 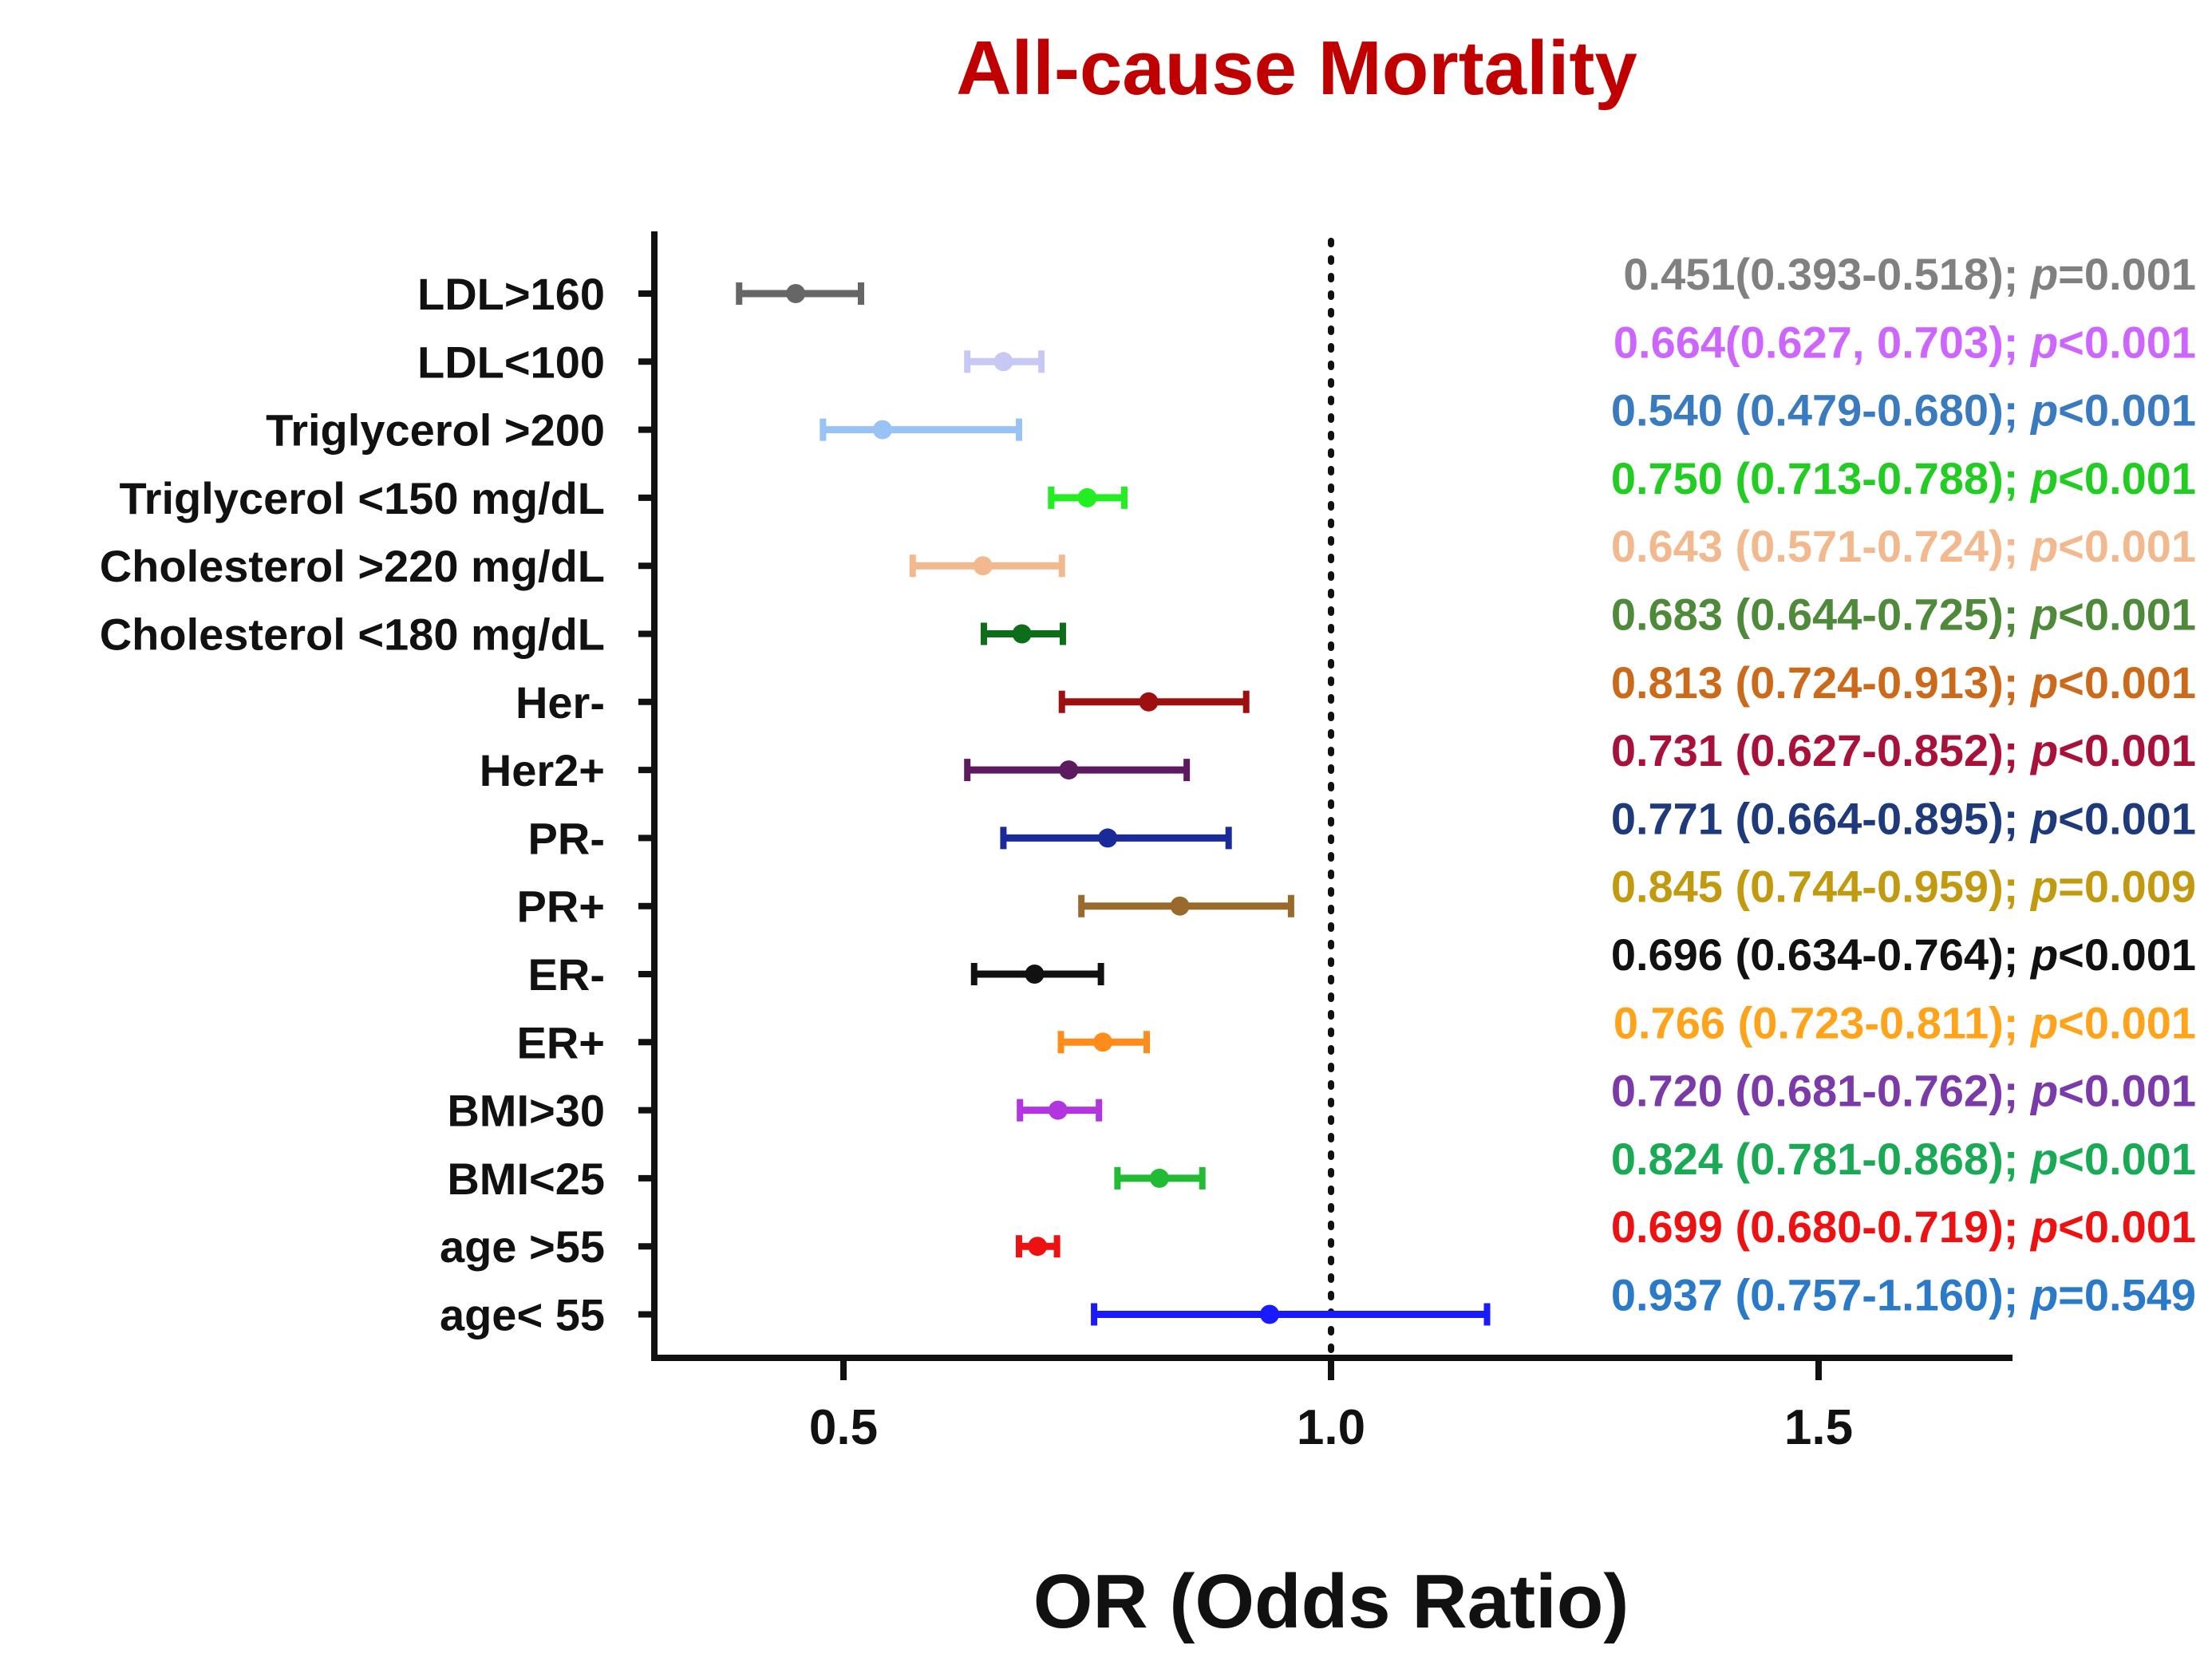 What do you see at coordinates (1357, 897) in the screenshot?
I see `forest-row: PR+ 0.845 (0.744-0.959); p=0.009` at bounding box center [1357, 897].